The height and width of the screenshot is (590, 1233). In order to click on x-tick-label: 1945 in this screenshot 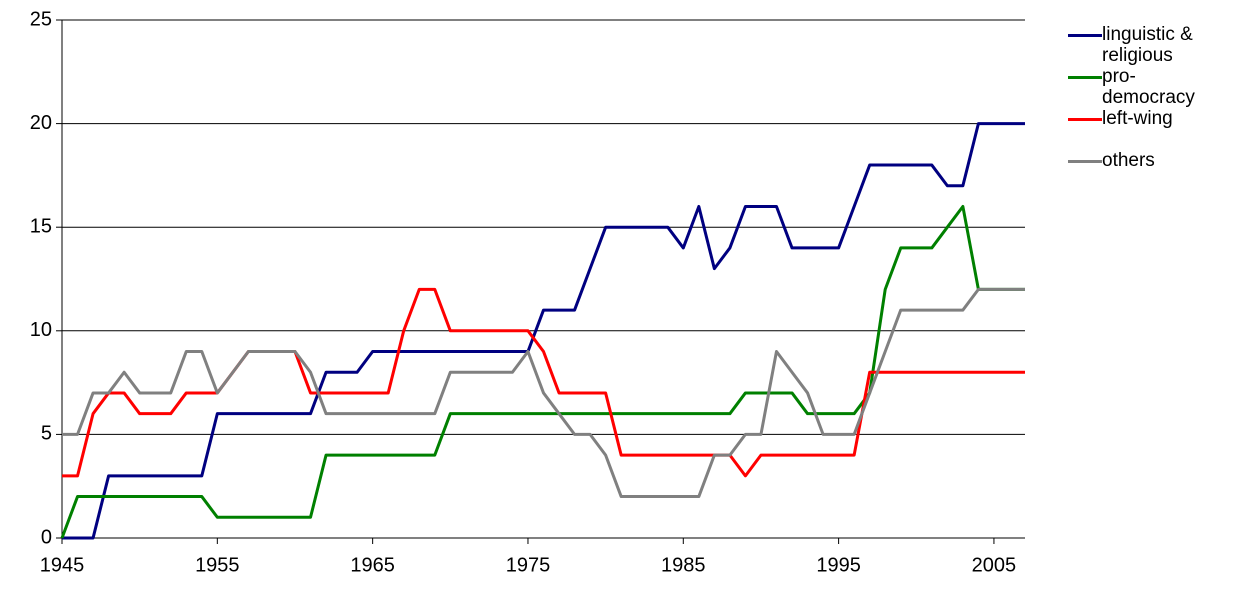, I will do `click(62, 565)`.